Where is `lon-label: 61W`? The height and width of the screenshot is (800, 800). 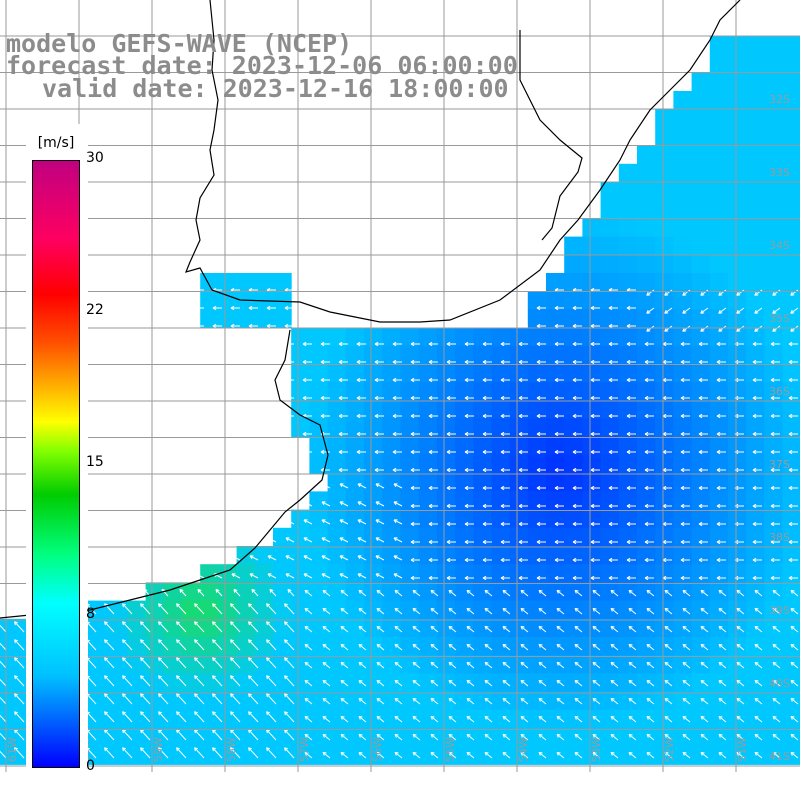 lon-label: 61W is located at coordinates (12, 749).